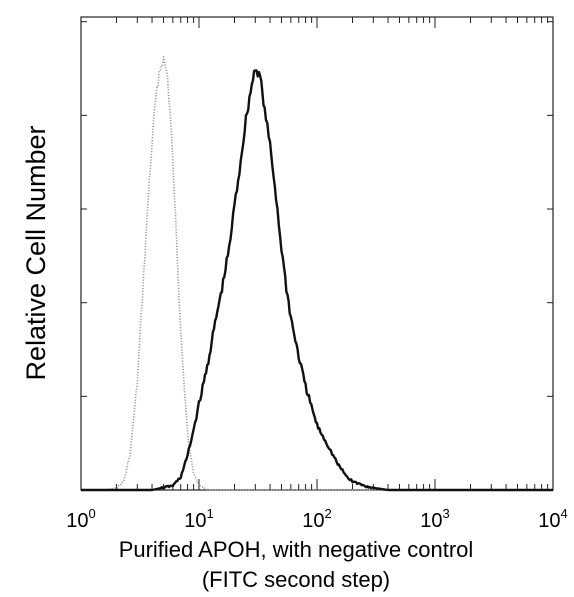  What do you see at coordinates (198, 519) in the screenshot?
I see `x-tick-label: 10¹` at bounding box center [198, 519].